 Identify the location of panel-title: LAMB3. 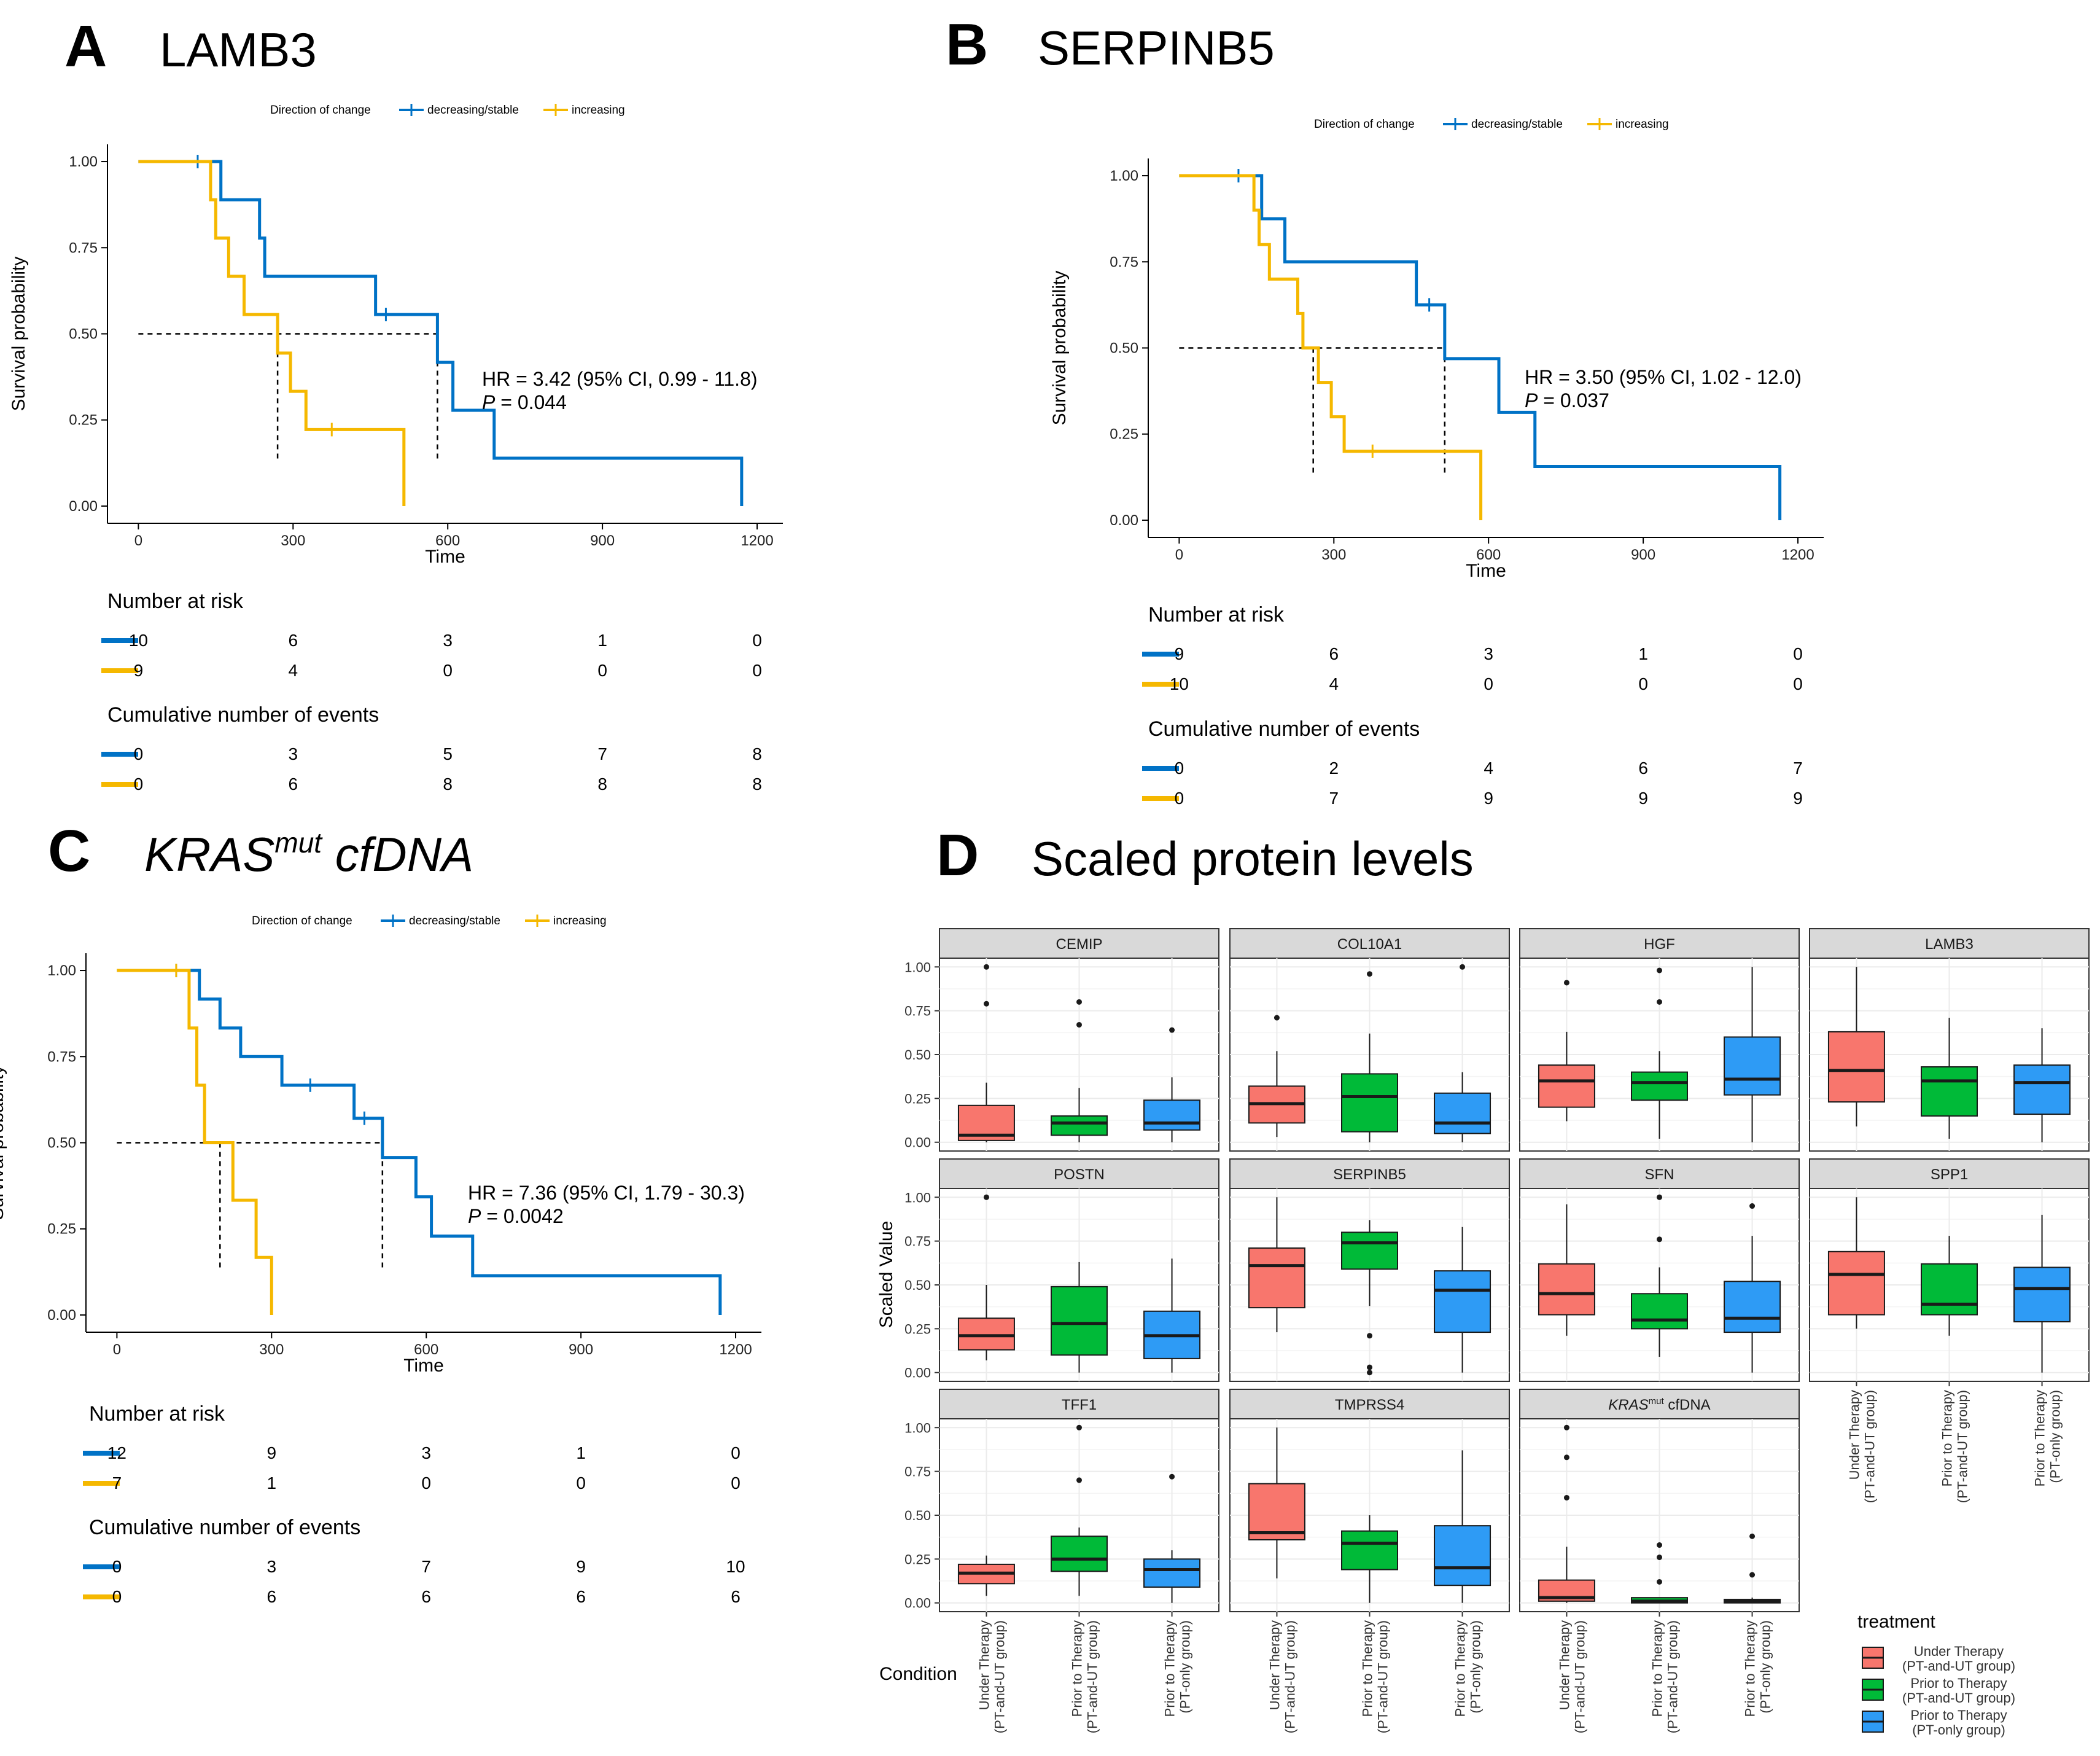
(238, 50).